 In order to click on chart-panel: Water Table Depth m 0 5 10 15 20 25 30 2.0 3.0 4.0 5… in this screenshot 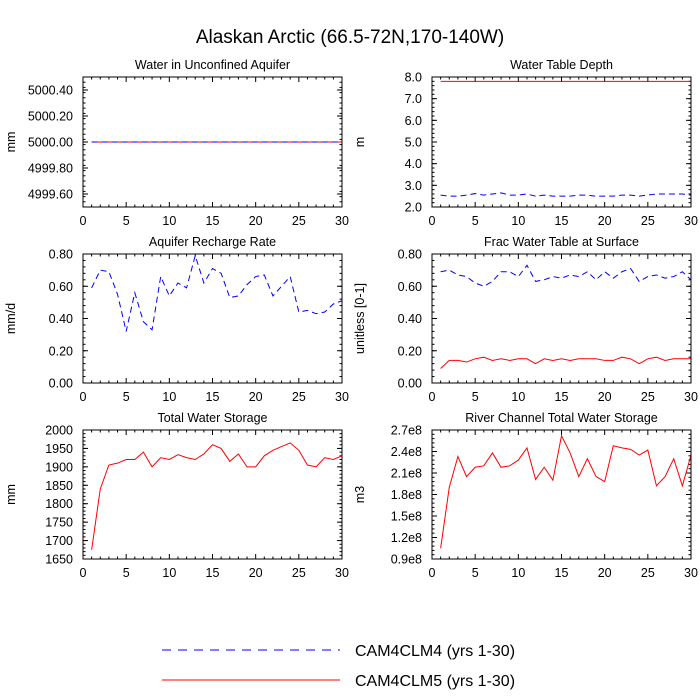, I will do `click(525, 143)`.